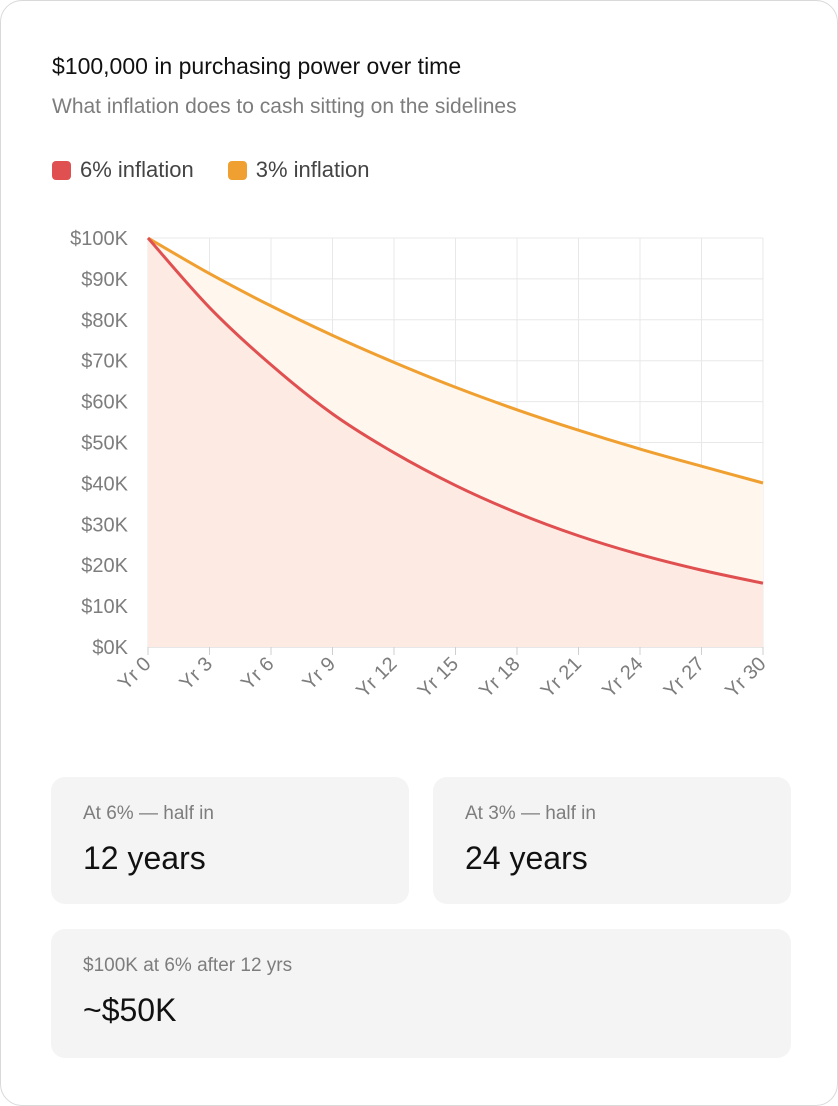 The height and width of the screenshot is (1106, 838). I want to click on x-tick-label: Yr 12, so click(376, 677).